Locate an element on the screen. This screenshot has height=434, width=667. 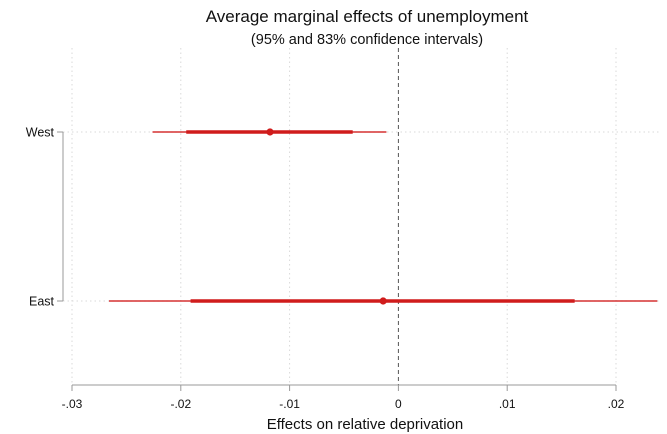
category-label: West is located at coordinates (40, 133).